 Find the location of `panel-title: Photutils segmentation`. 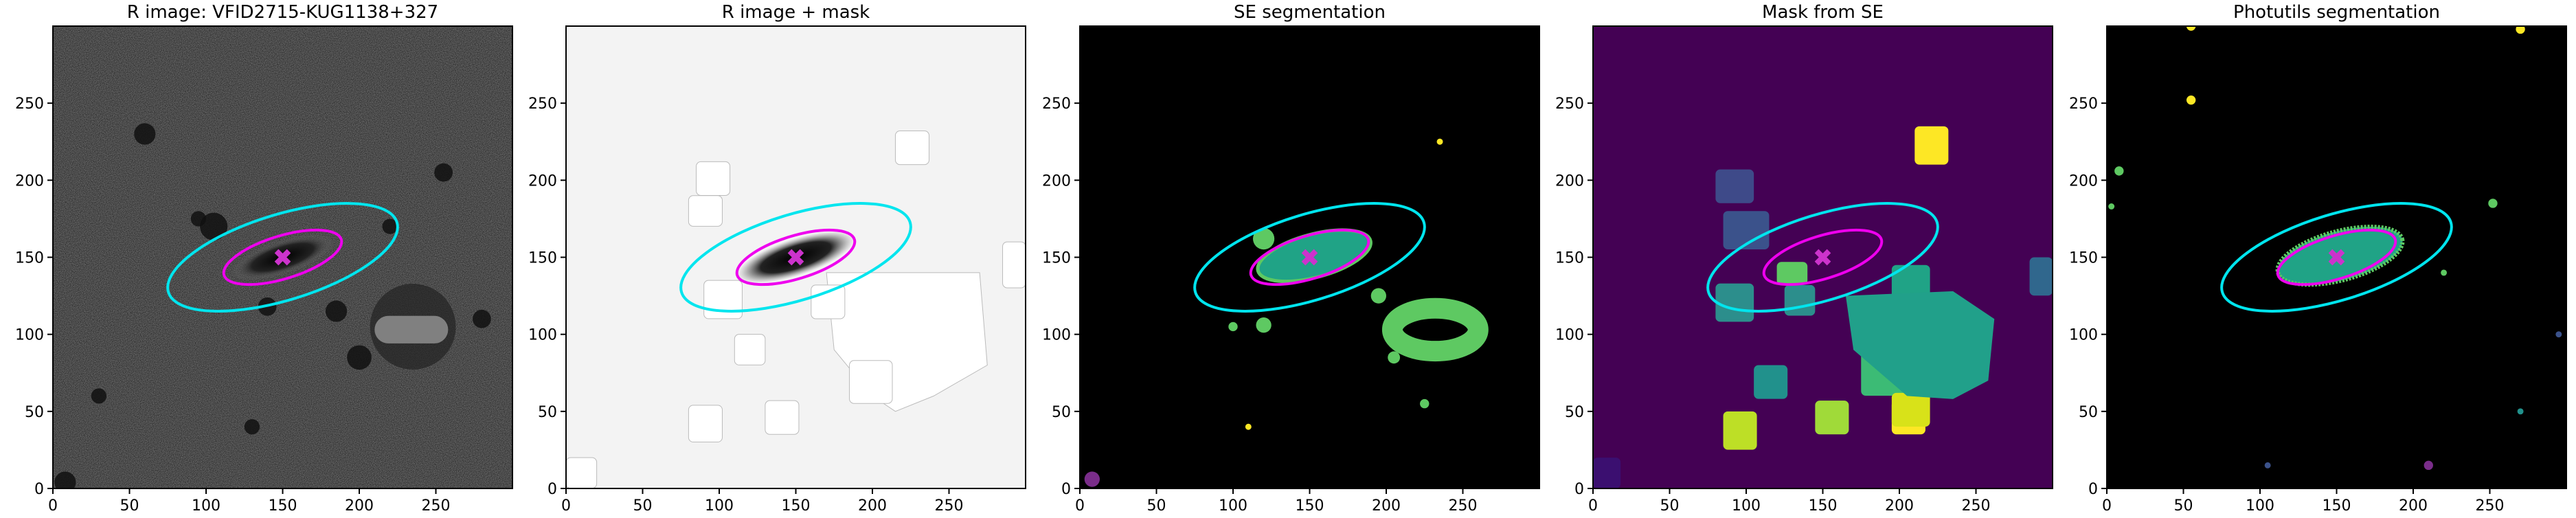

panel-title: Photutils segmentation is located at coordinates (2336, 12).